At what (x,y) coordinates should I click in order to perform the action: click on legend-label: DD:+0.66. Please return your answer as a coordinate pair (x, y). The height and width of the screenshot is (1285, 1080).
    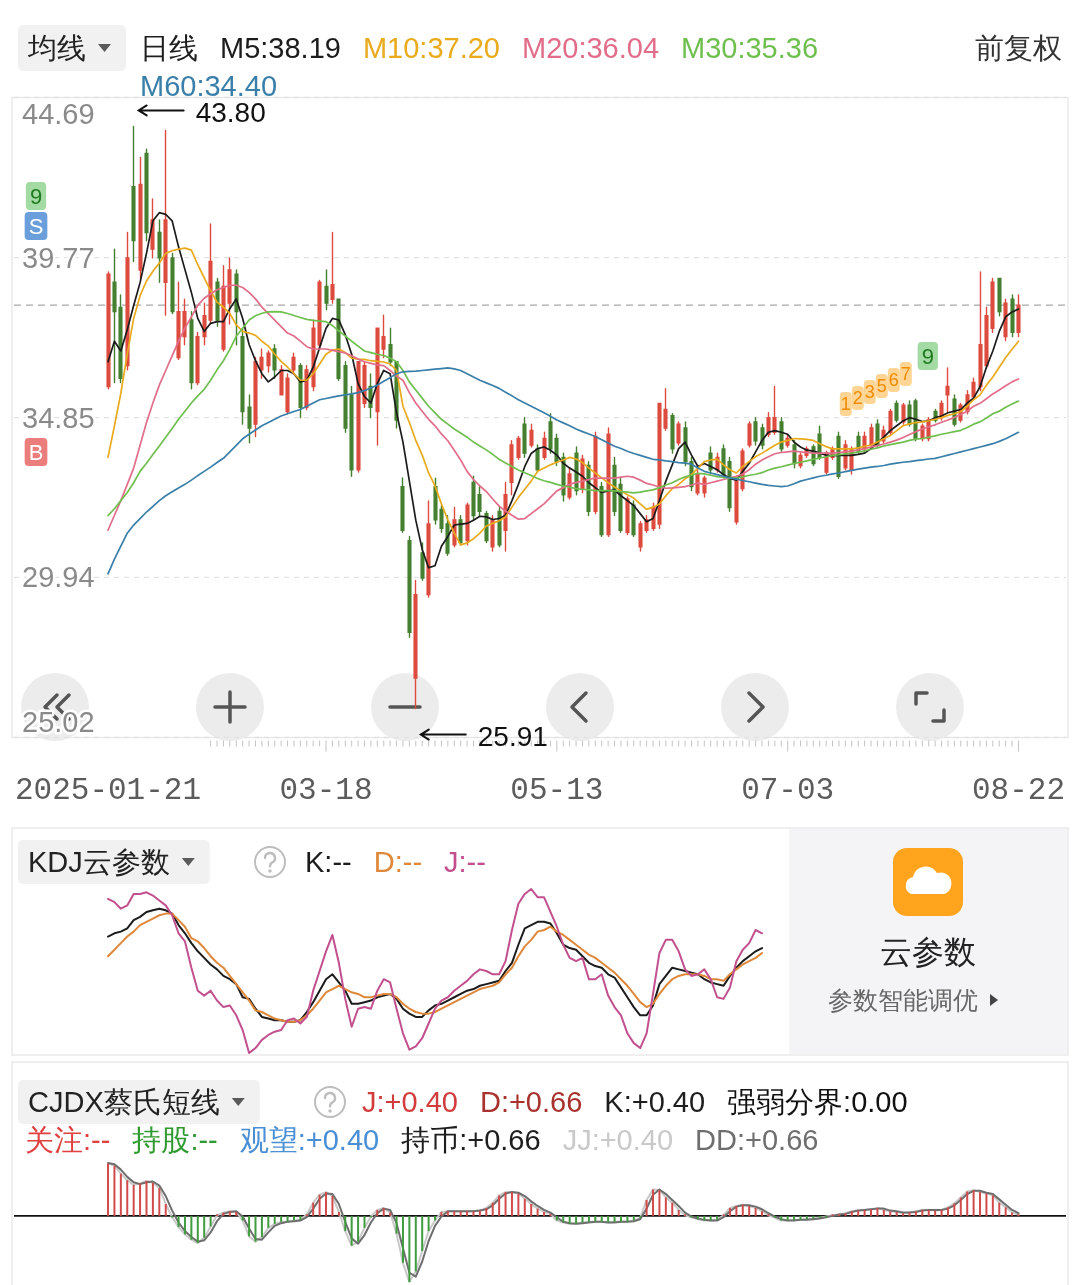
    Looking at the image, I should click on (757, 1140).